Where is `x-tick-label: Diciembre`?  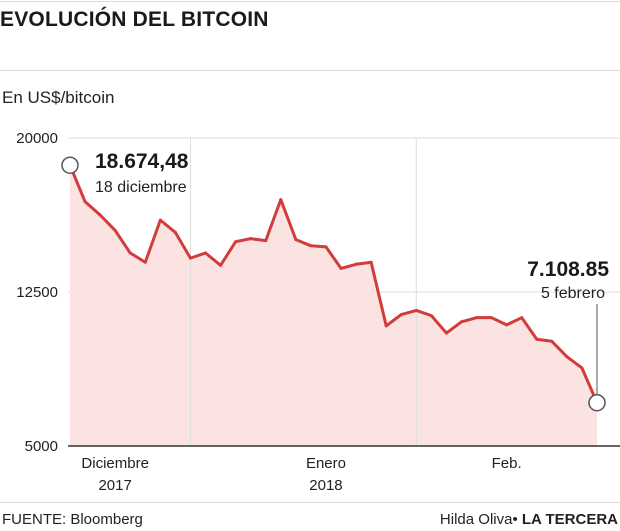 x-tick-label: Diciembre is located at coordinates (115, 463).